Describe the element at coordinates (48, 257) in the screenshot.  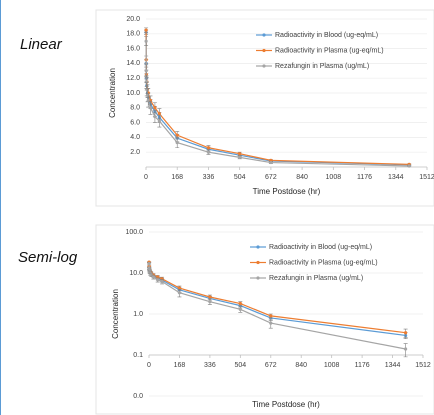
I see `panel-label: Semi-log` at that location.